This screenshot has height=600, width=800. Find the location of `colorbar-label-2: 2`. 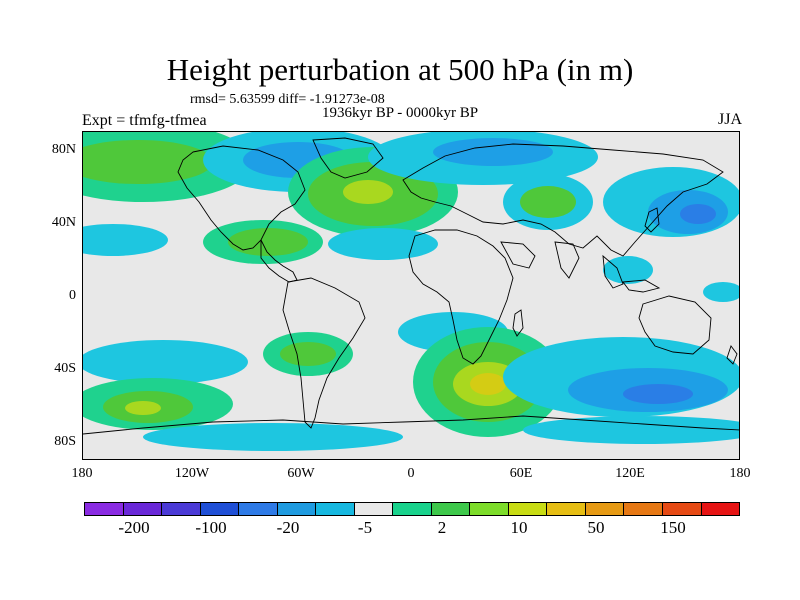

colorbar-label-2: 2 is located at coordinates (442, 527).